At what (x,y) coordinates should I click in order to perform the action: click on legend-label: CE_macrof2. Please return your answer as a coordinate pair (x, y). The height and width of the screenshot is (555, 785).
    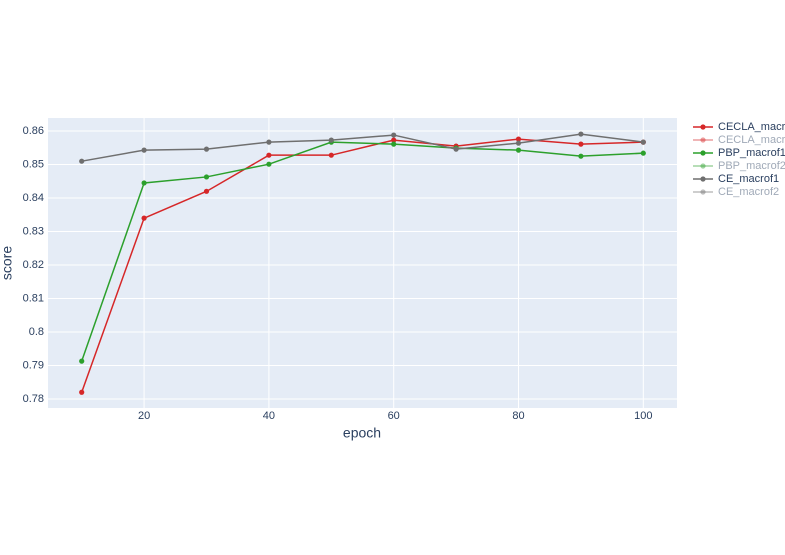
    Looking at the image, I should click on (748, 192).